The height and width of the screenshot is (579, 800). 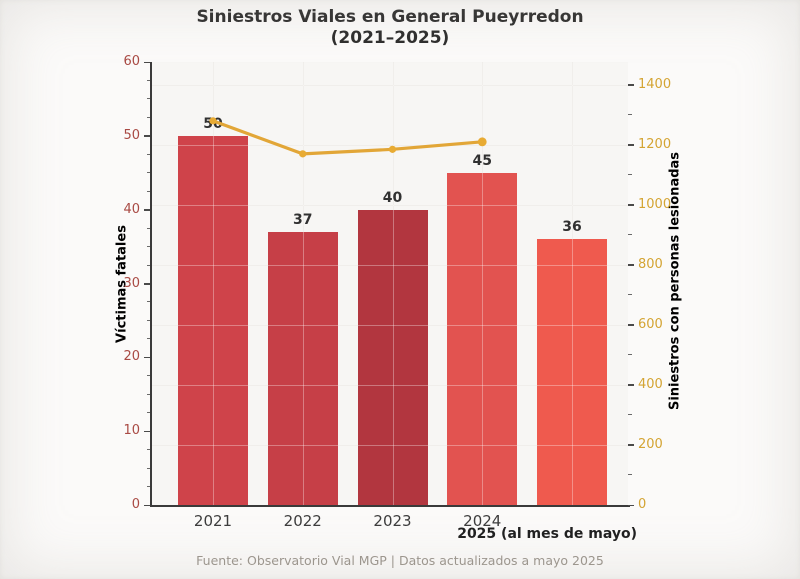 What do you see at coordinates (213, 521) in the screenshot?
I see `x-tick-label-2021: 2021` at bounding box center [213, 521].